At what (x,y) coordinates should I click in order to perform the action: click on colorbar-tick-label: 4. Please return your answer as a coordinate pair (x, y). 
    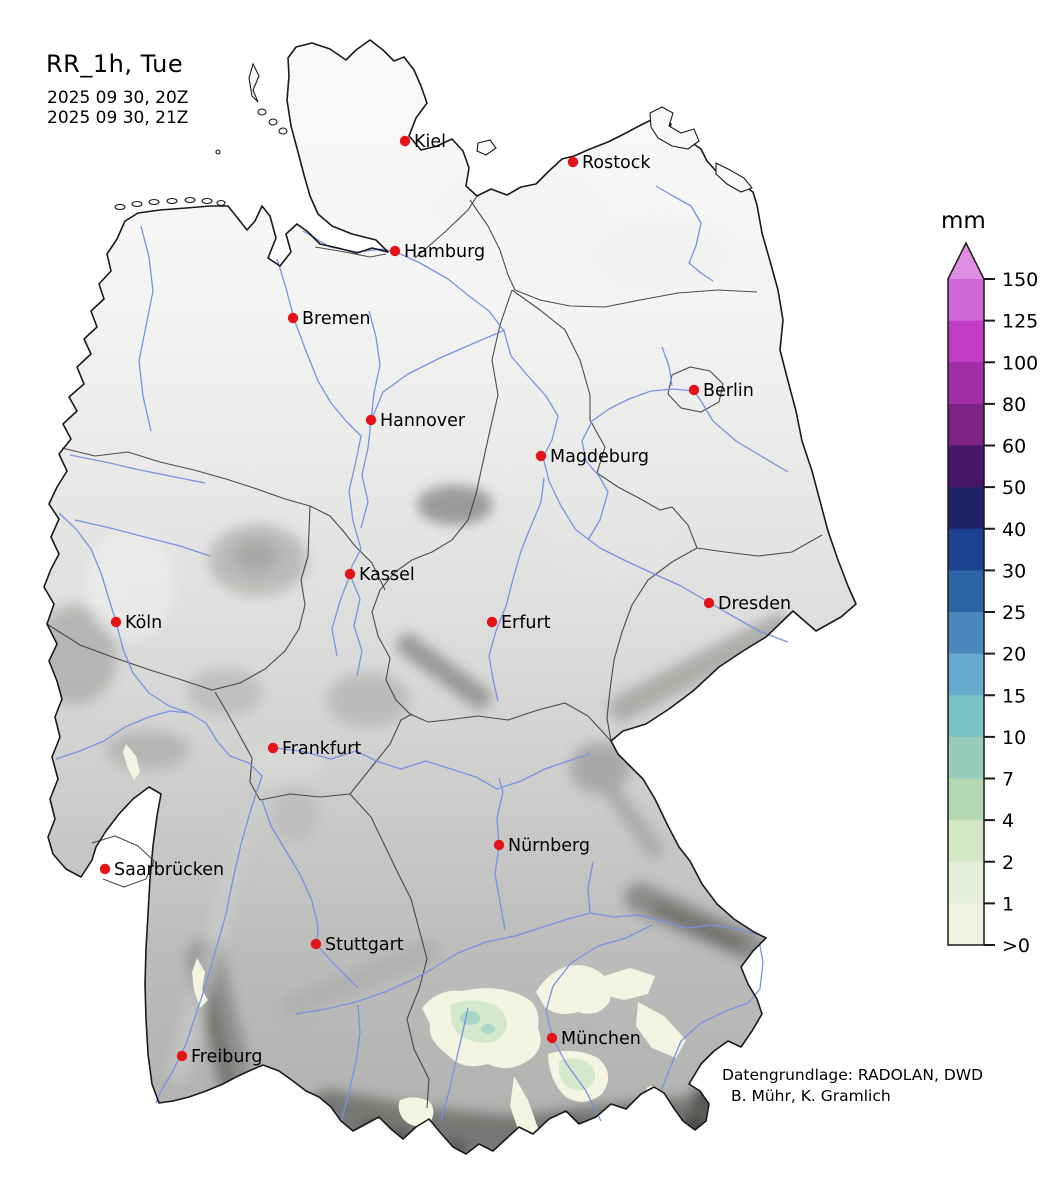
    Looking at the image, I should click on (1008, 821).